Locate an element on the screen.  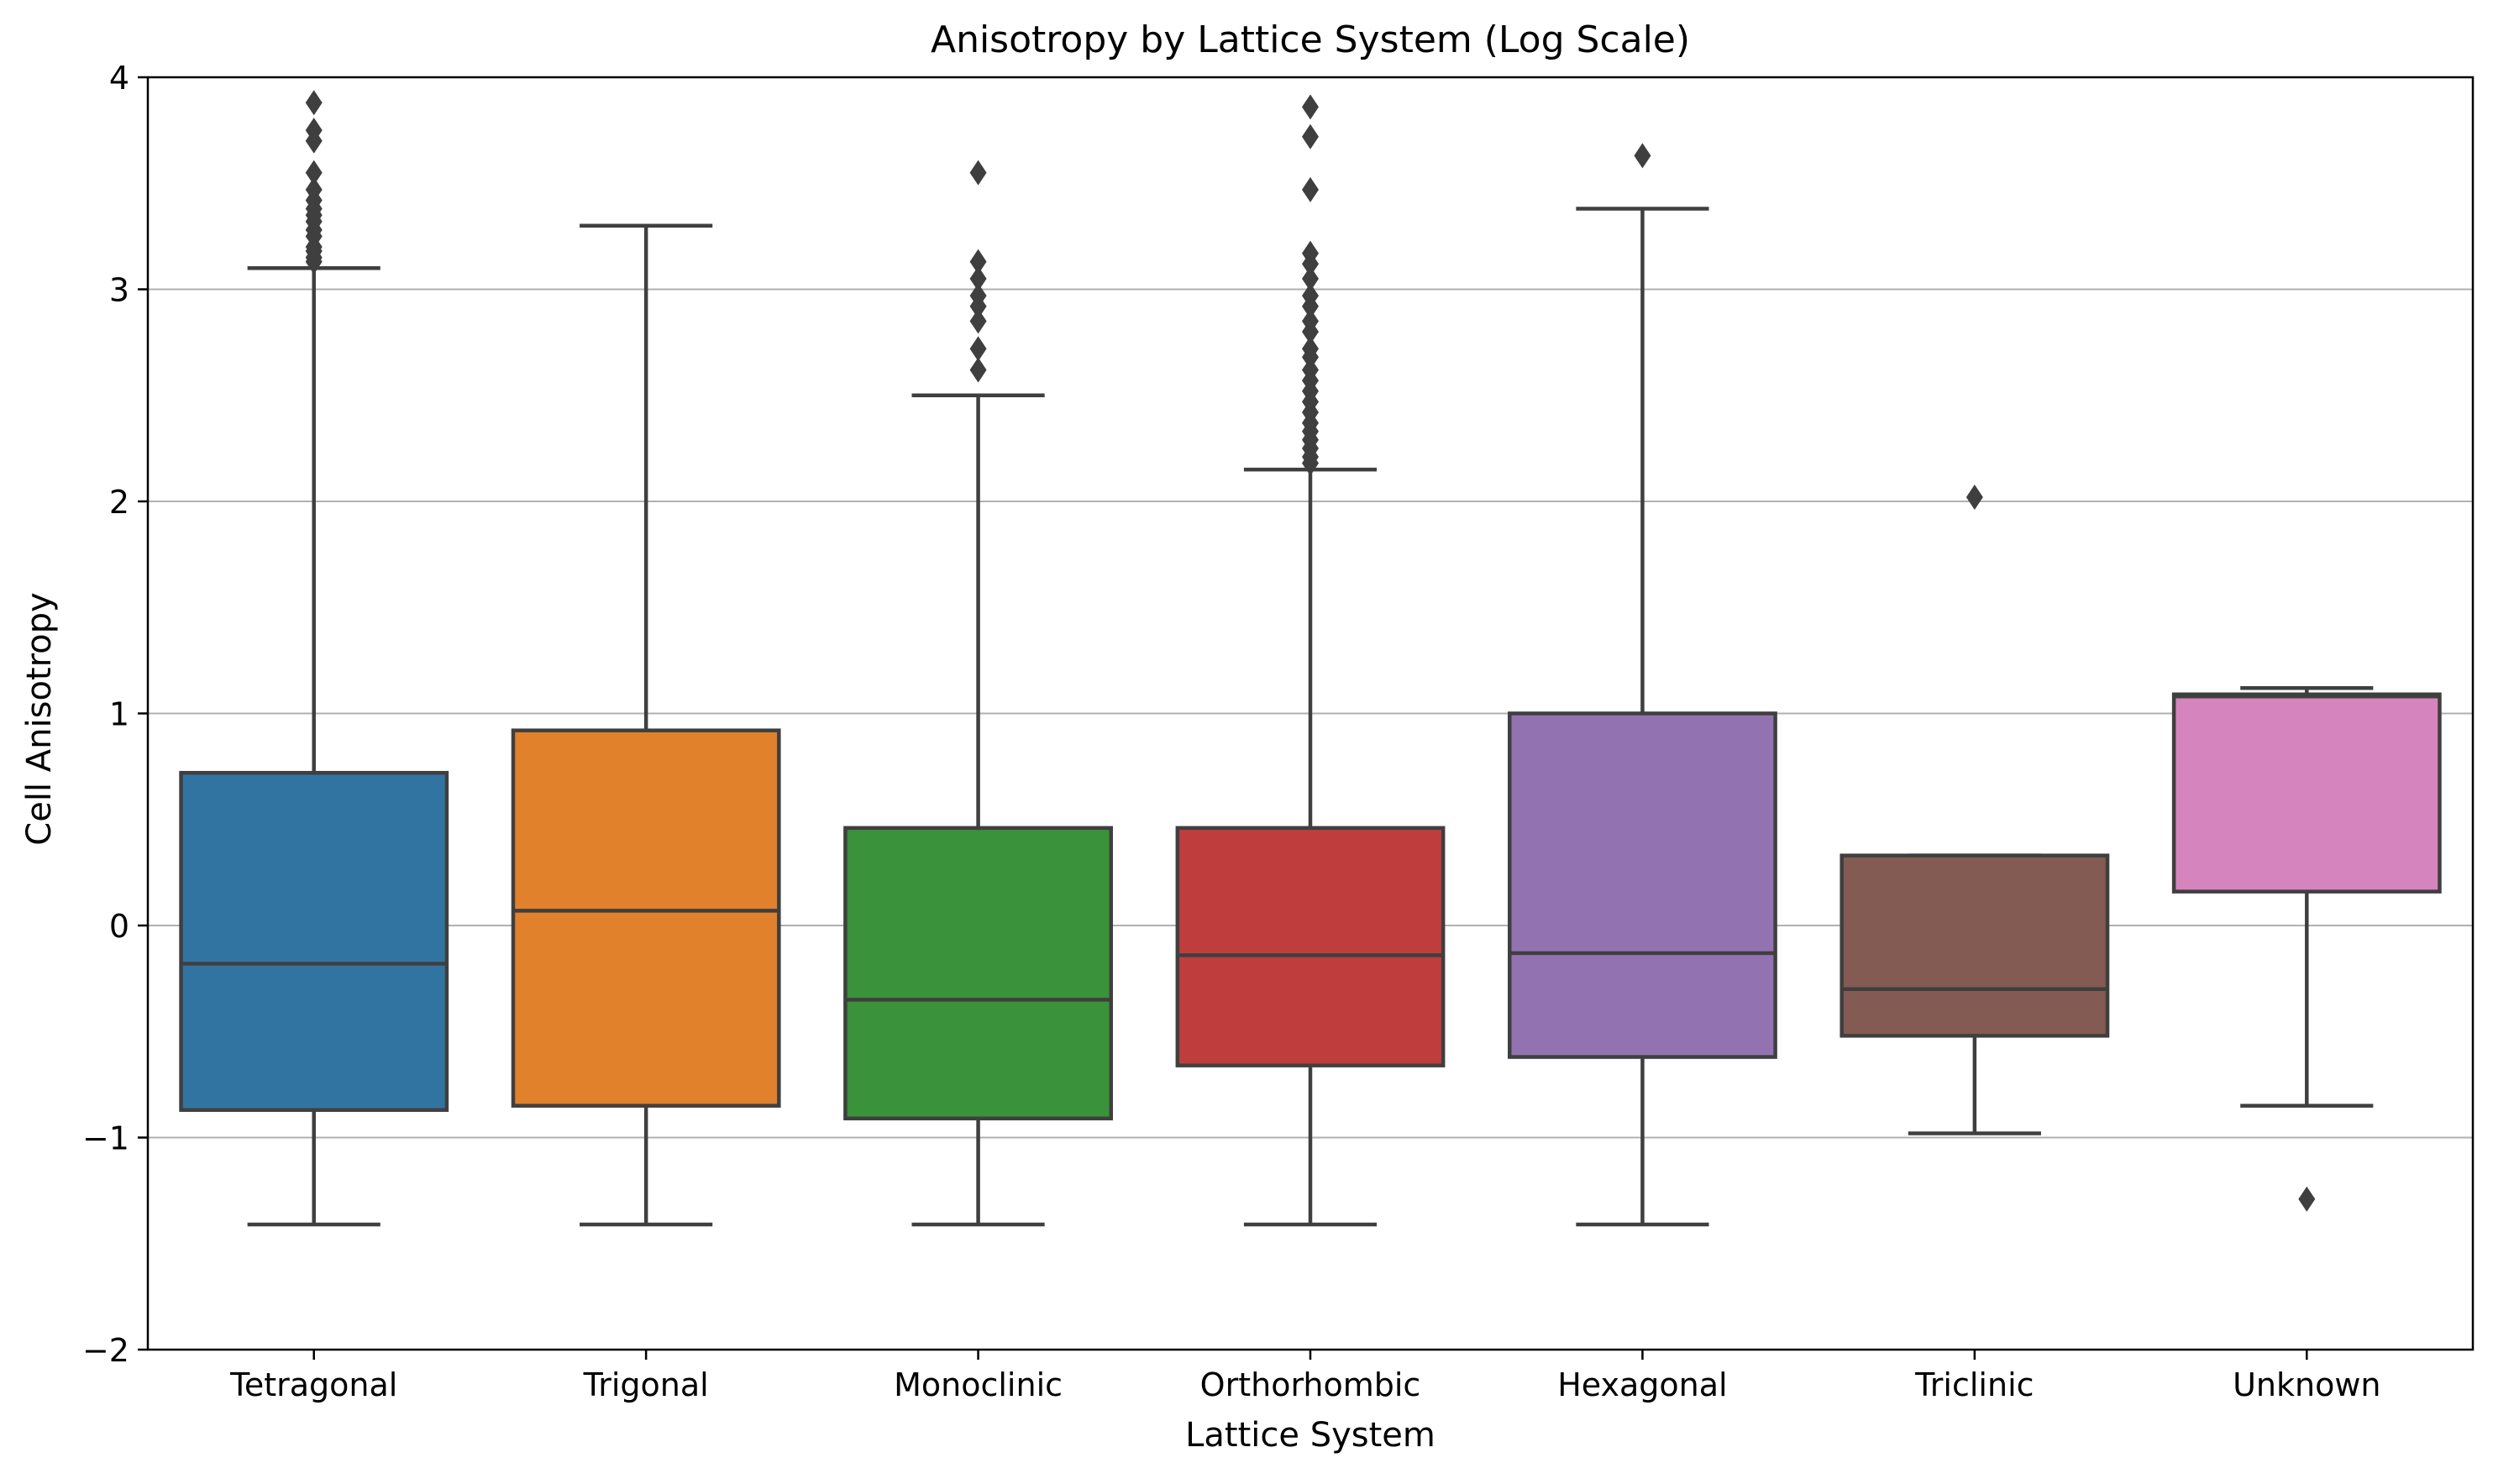
x-tick-label: Monoclinic is located at coordinates (978, 1385).